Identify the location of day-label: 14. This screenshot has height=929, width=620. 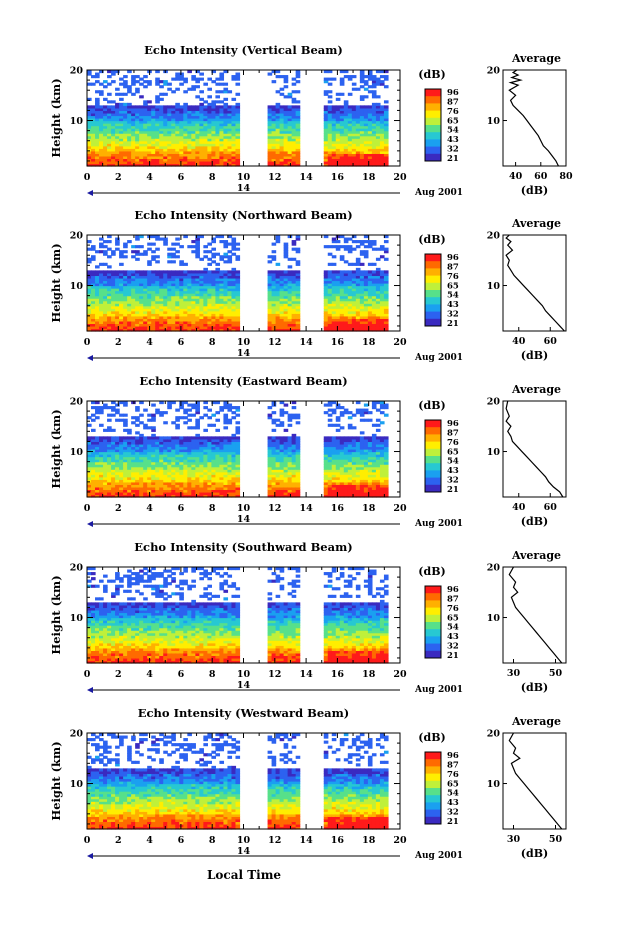
(244, 188).